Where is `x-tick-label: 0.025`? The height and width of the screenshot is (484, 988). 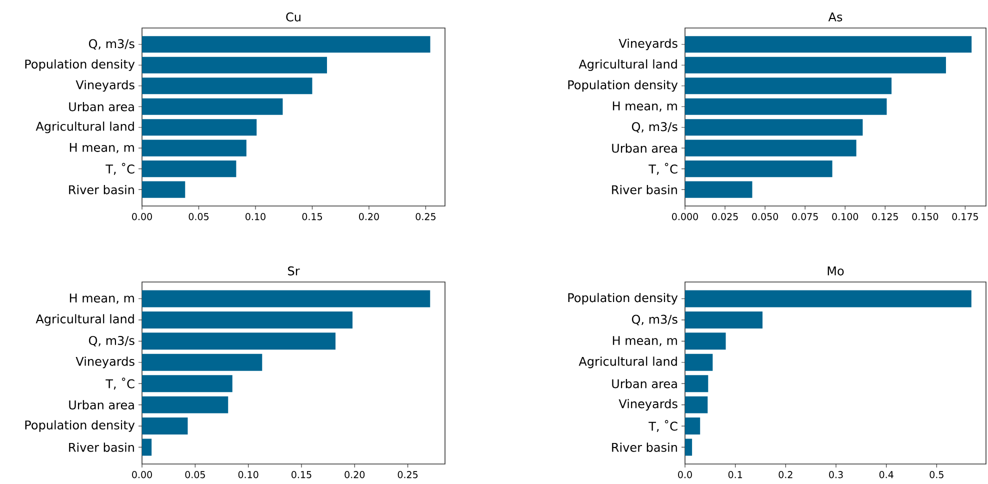
x-tick-label: 0.025 is located at coordinates (725, 216).